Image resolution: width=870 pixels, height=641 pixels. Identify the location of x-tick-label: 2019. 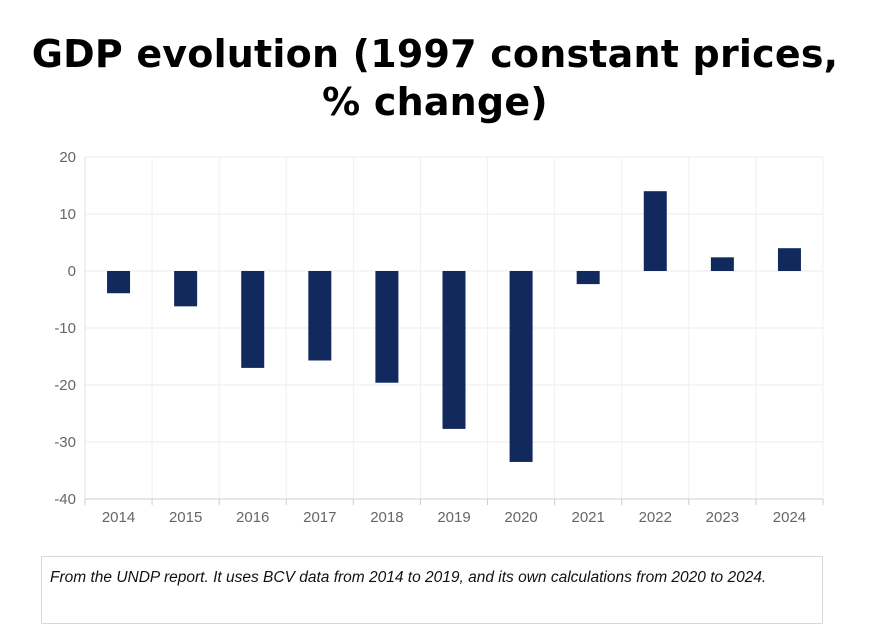
(453, 517).